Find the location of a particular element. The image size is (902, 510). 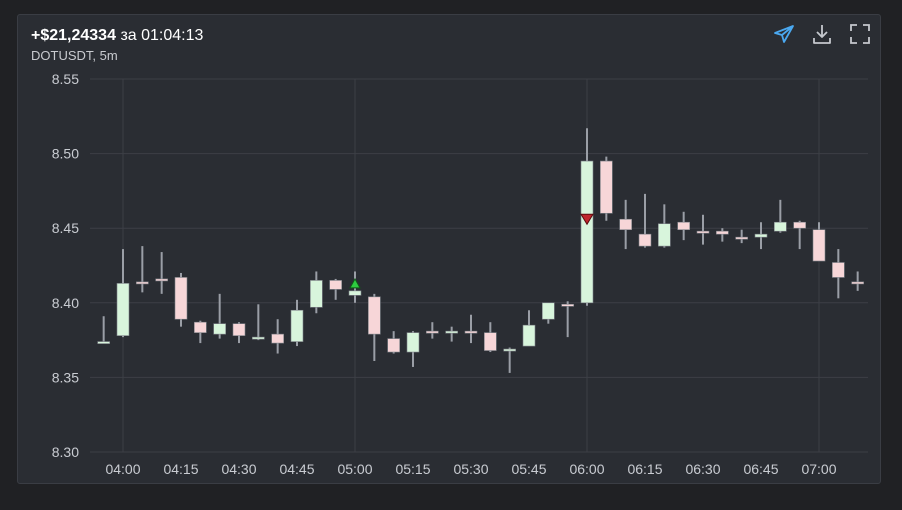

download-button is located at coordinates (822, 34).